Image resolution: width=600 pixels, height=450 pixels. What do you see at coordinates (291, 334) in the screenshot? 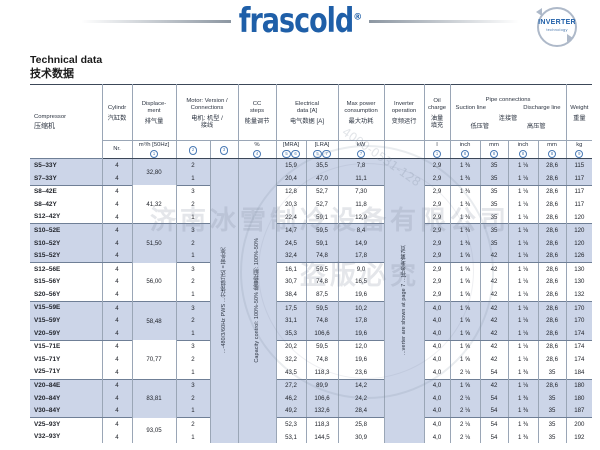
I see `cell-mra: 35,3` at bounding box center [291, 334].